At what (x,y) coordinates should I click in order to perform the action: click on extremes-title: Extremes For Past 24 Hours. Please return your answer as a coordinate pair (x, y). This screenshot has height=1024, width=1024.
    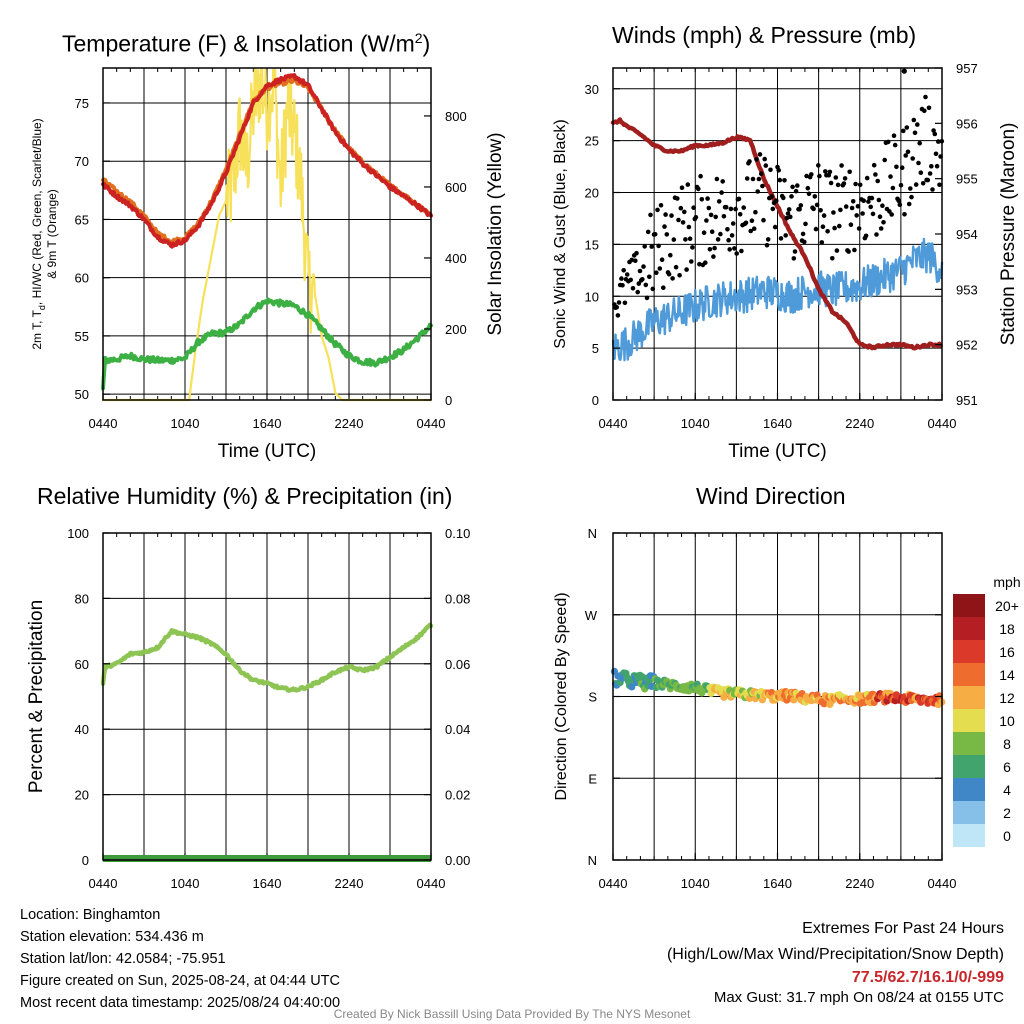
    Looking at the image, I should click on (903, 928).